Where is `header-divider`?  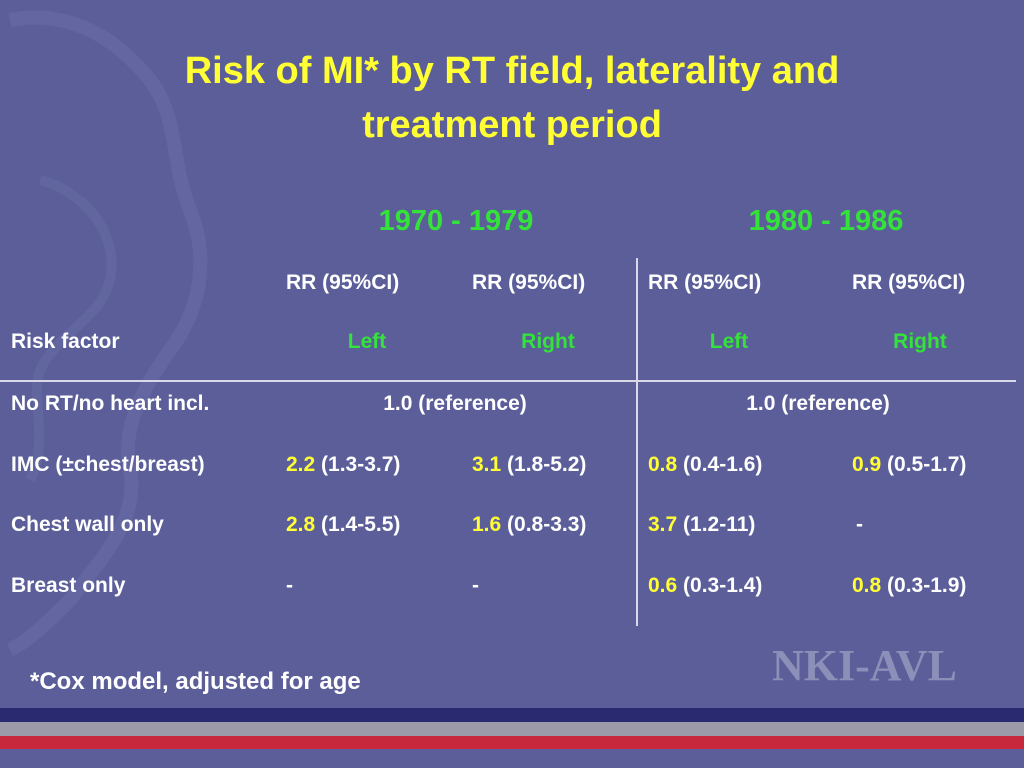
header-divider is located at coordinates (508, 381).